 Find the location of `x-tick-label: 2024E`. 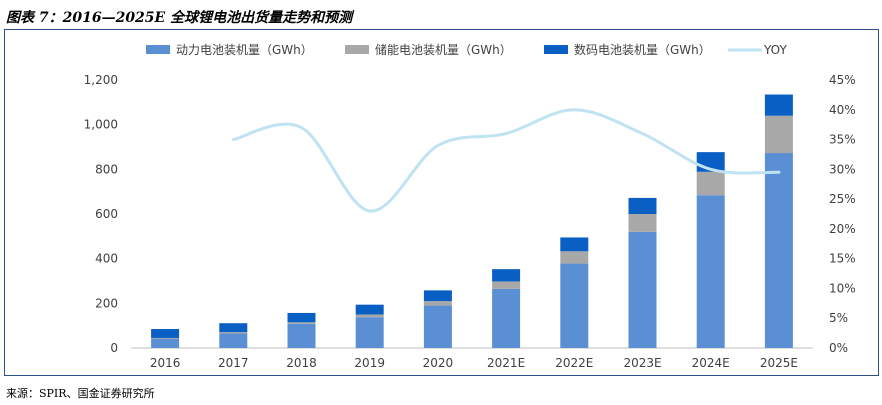

x-tick-label: 2024E is located at coordinates (711, 363).